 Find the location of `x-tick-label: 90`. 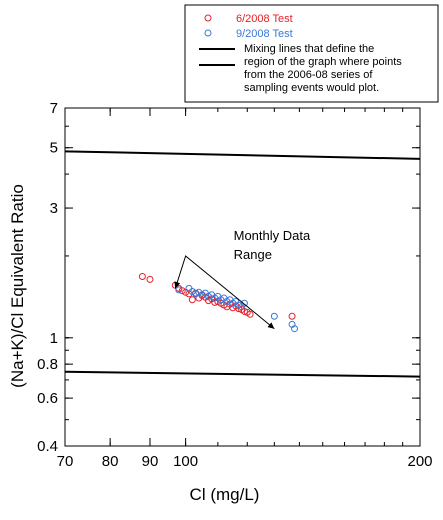

x-tick-label: 90 is located at coordinates (150, 461).